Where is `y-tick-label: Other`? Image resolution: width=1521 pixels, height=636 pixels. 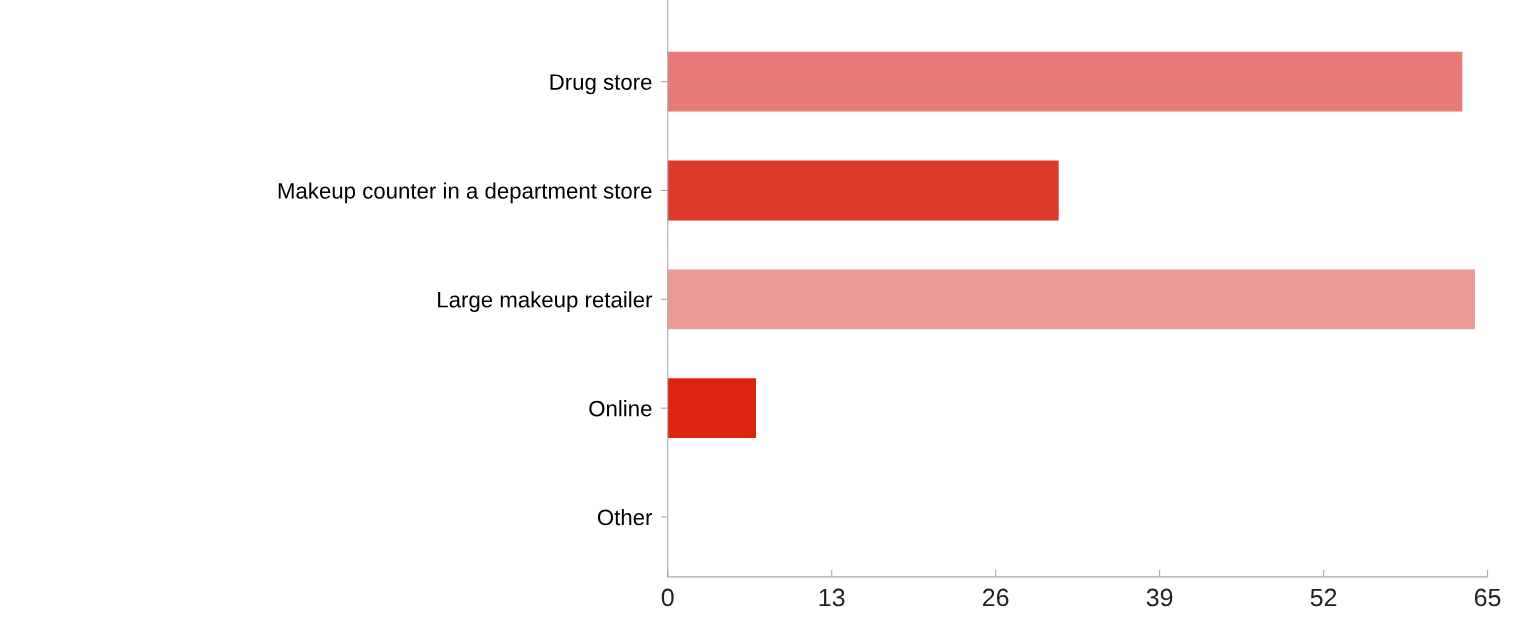
y-tick-label: Other is located at coordinates (625, 517).